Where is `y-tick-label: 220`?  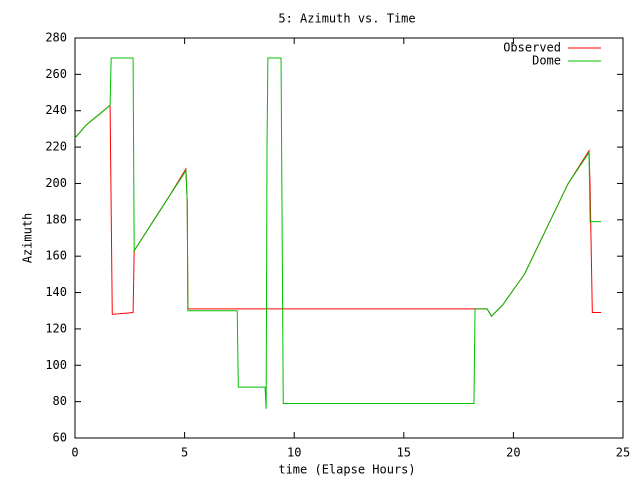 y-tick-label: 220 is located at coordinates (56, 147).